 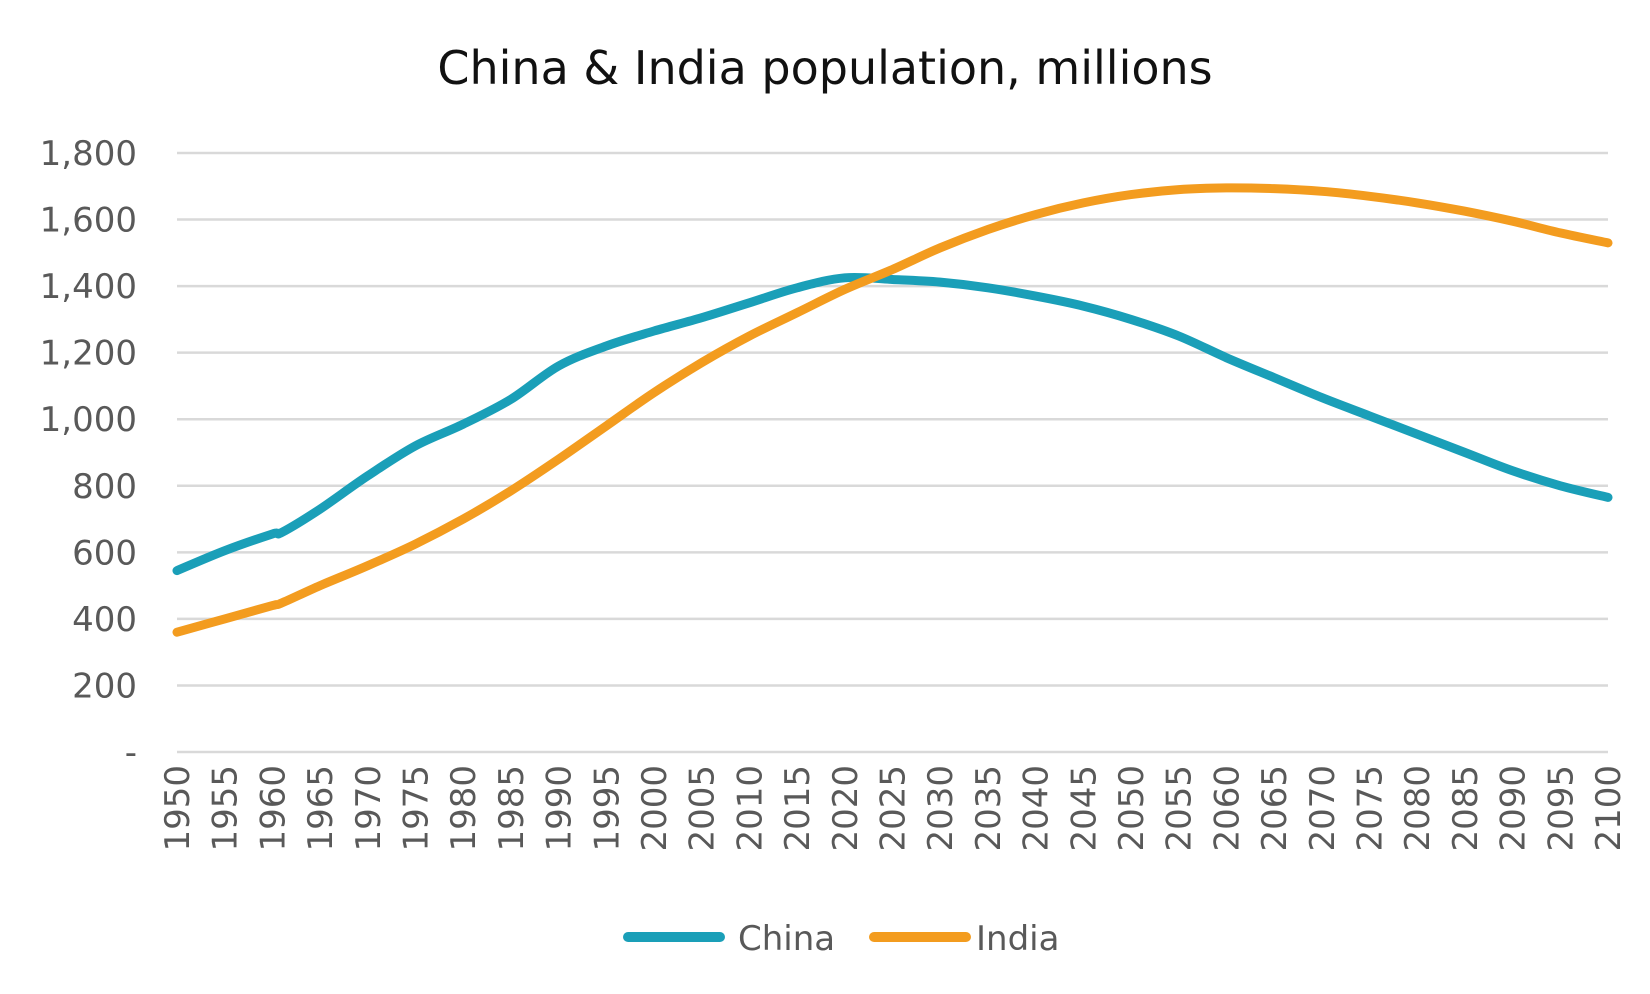 I want to click on x-tick-label: 2095, so click(x=1561, y=808).